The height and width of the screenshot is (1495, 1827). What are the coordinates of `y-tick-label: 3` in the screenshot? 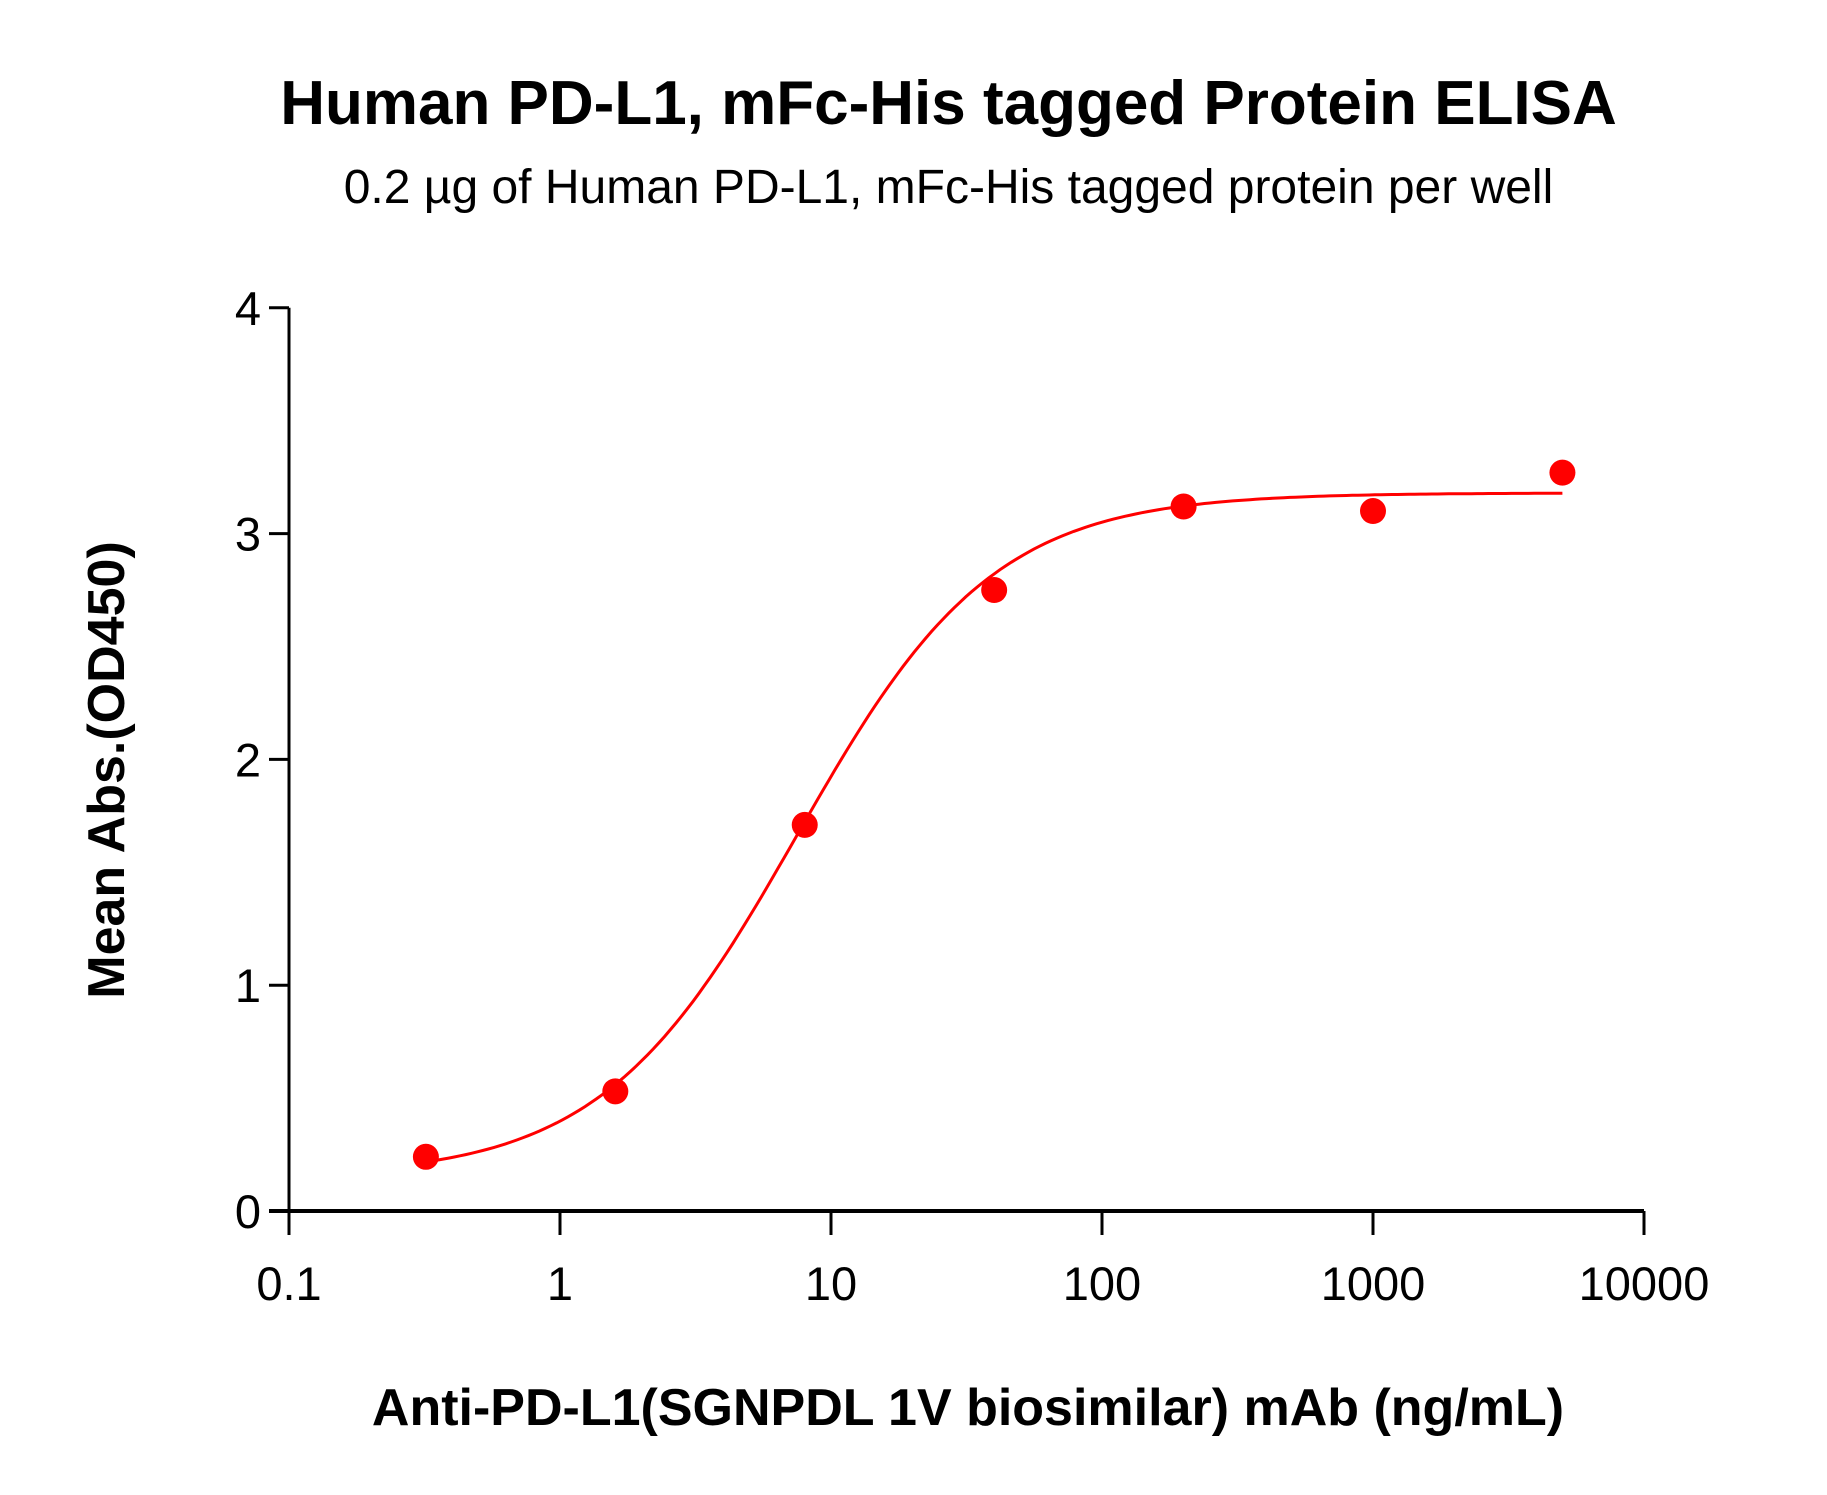 It's located at (248, 534).